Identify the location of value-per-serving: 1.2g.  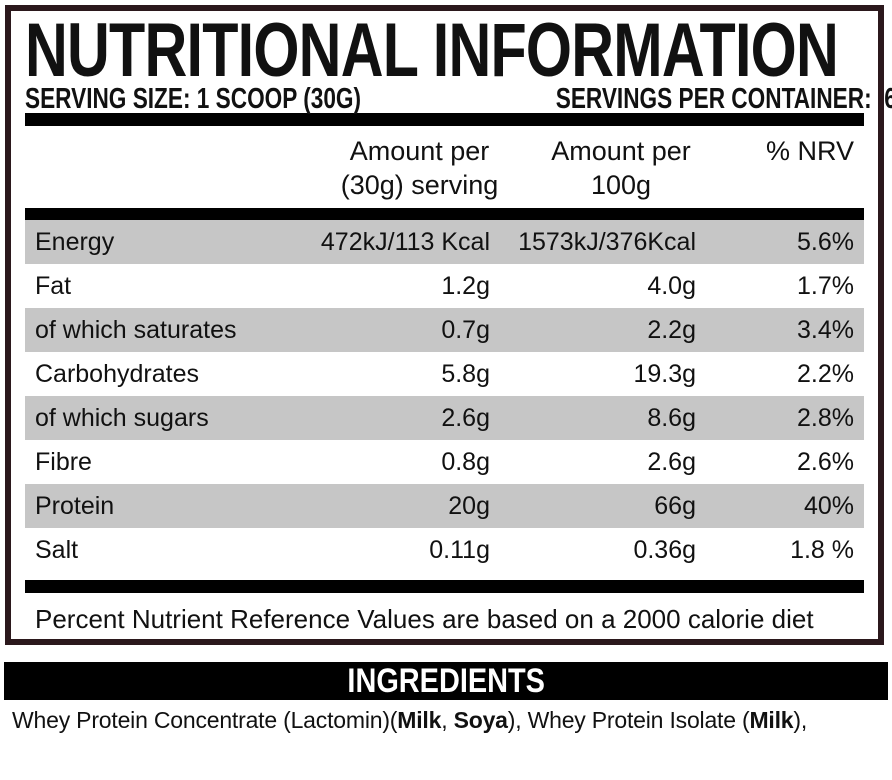
(465, 286).